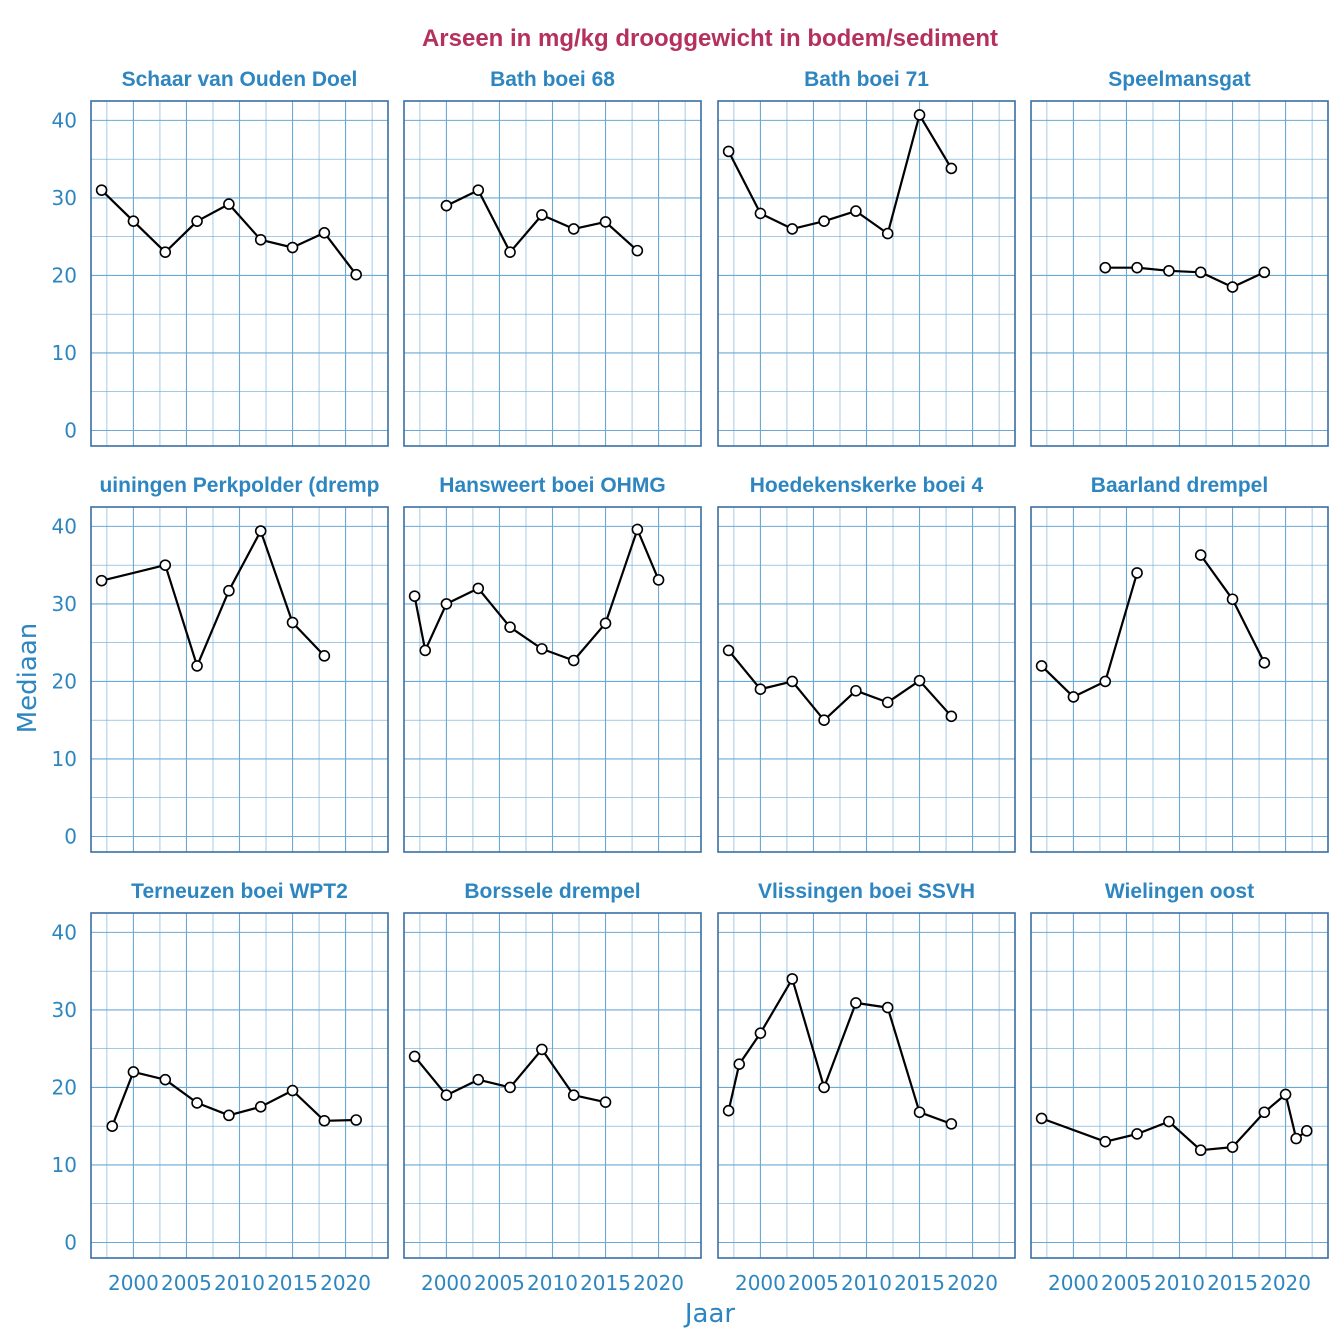 The image size is (1344, 1344). Describe the element at coordinates (866, 1087) in the screenshot. I see `panel-11: Vlissingen boei SSVH 2000 2005 2010 2015 2020` at that location.